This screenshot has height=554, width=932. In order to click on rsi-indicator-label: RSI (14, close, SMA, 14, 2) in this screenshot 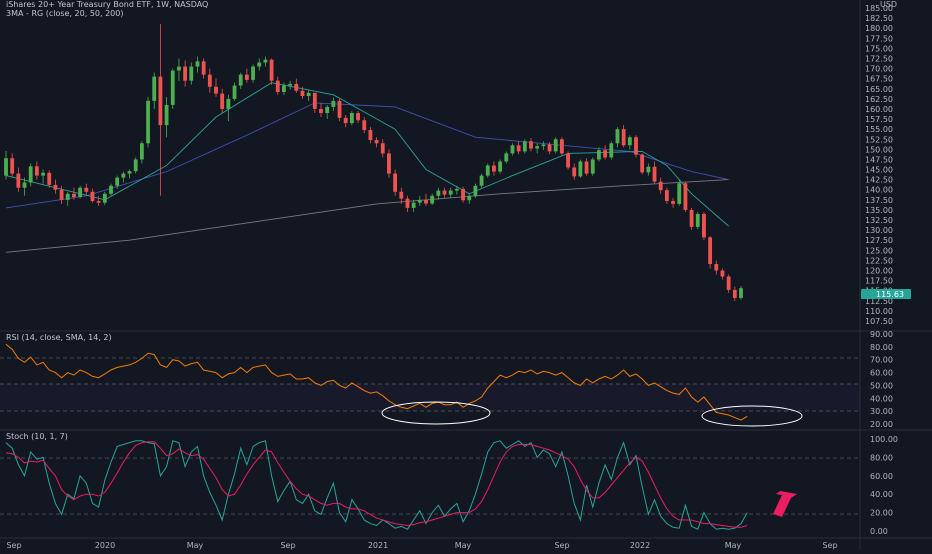, I will do `click(59, 337)`.